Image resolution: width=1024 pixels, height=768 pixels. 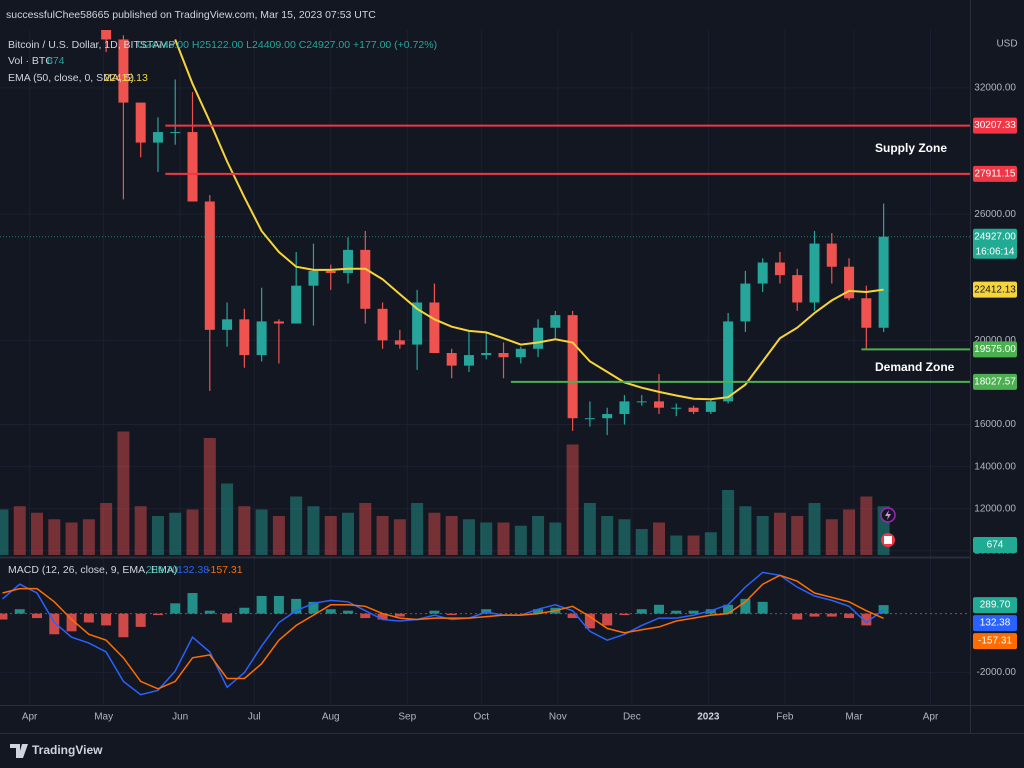 What do you see at coordinates (995, 466) in the screenshot?
I see `y-tick-label: 14000.00` at bounding box center [995, 466].